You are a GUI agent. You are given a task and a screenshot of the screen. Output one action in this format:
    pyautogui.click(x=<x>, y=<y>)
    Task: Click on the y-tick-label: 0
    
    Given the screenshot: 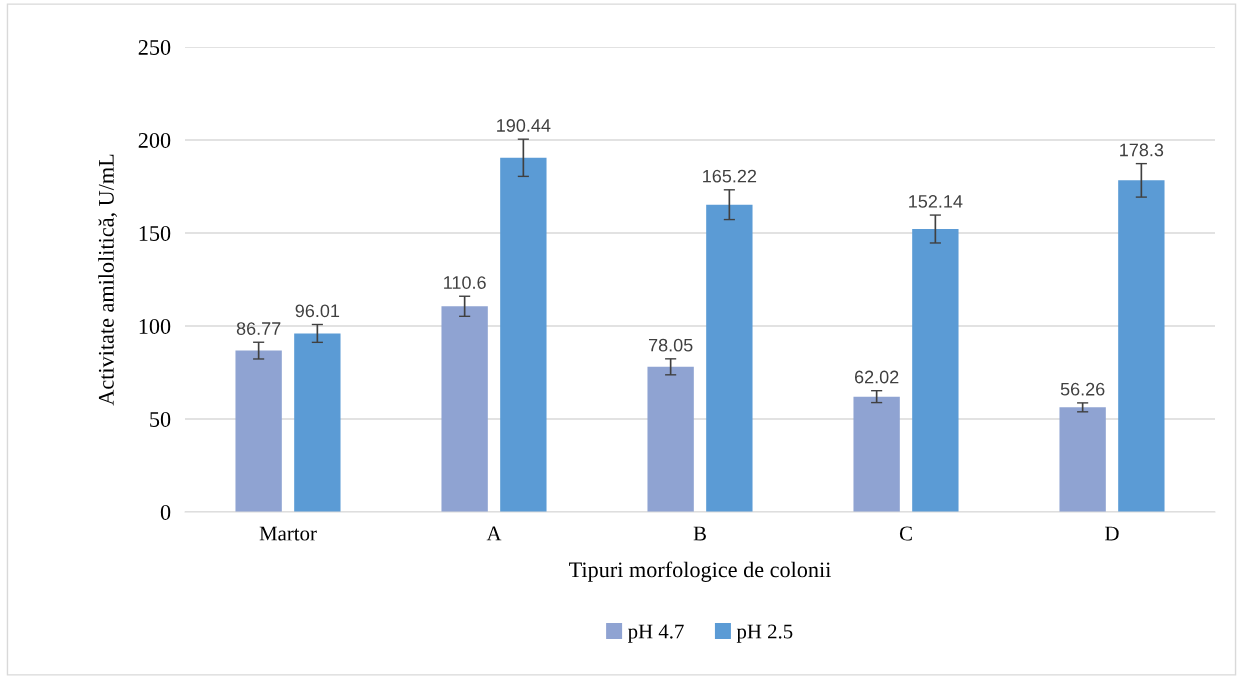 What is the action you would take?
    pyautogui.click(x=165, y=512)
    